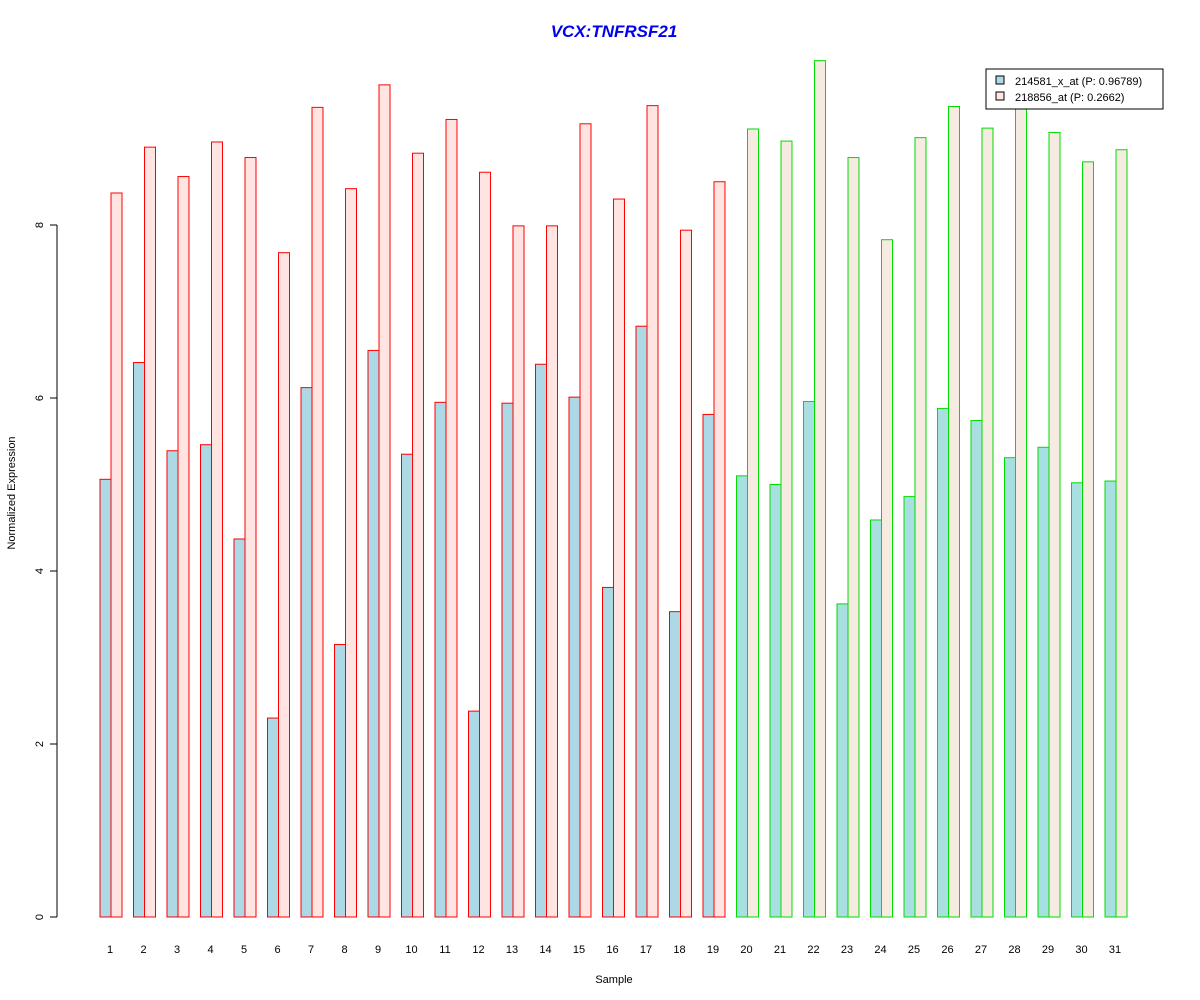 The image size is (1200, 1000). What do you see at coordinates (1081, 950) in the screenshot?
I see `x-tick-label: 30` at bounding box center [1081, 950].